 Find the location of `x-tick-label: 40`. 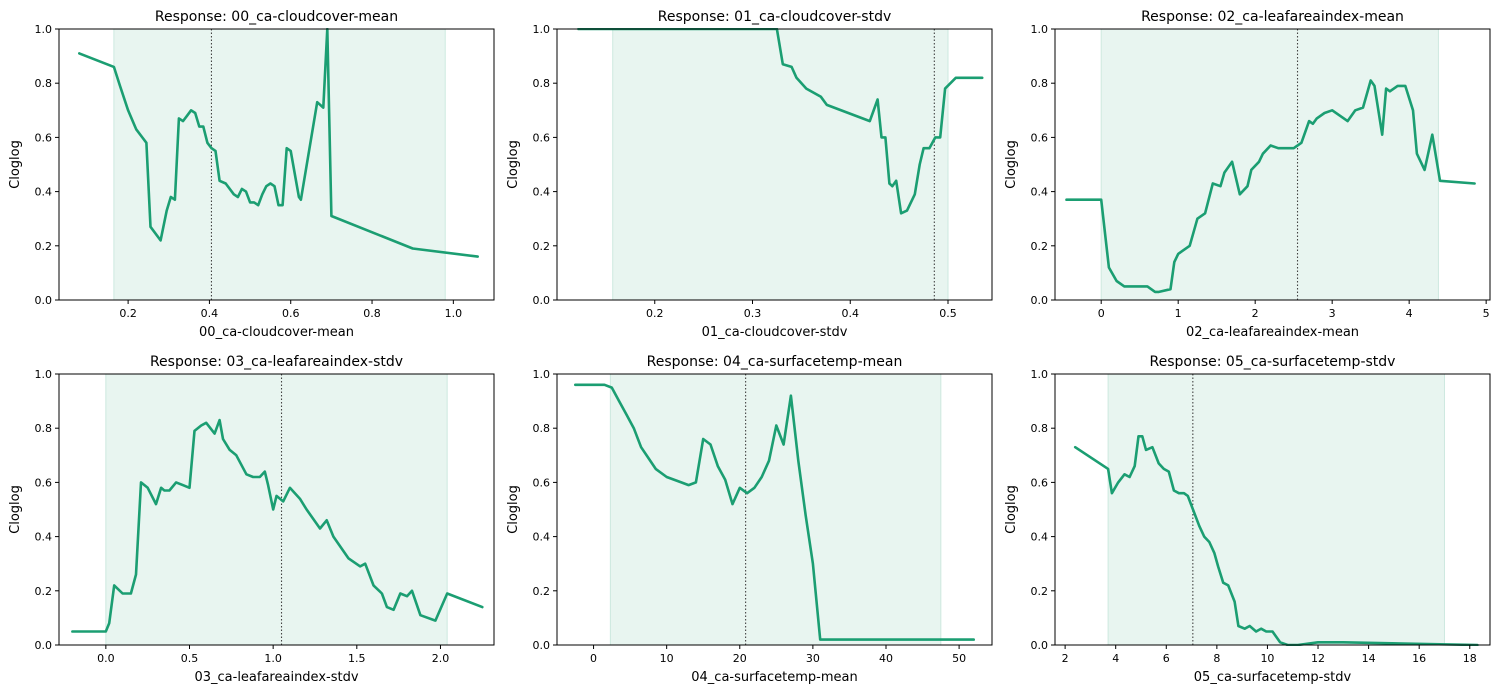

x-tick-label: 40 is located at coordinates (886, 658).